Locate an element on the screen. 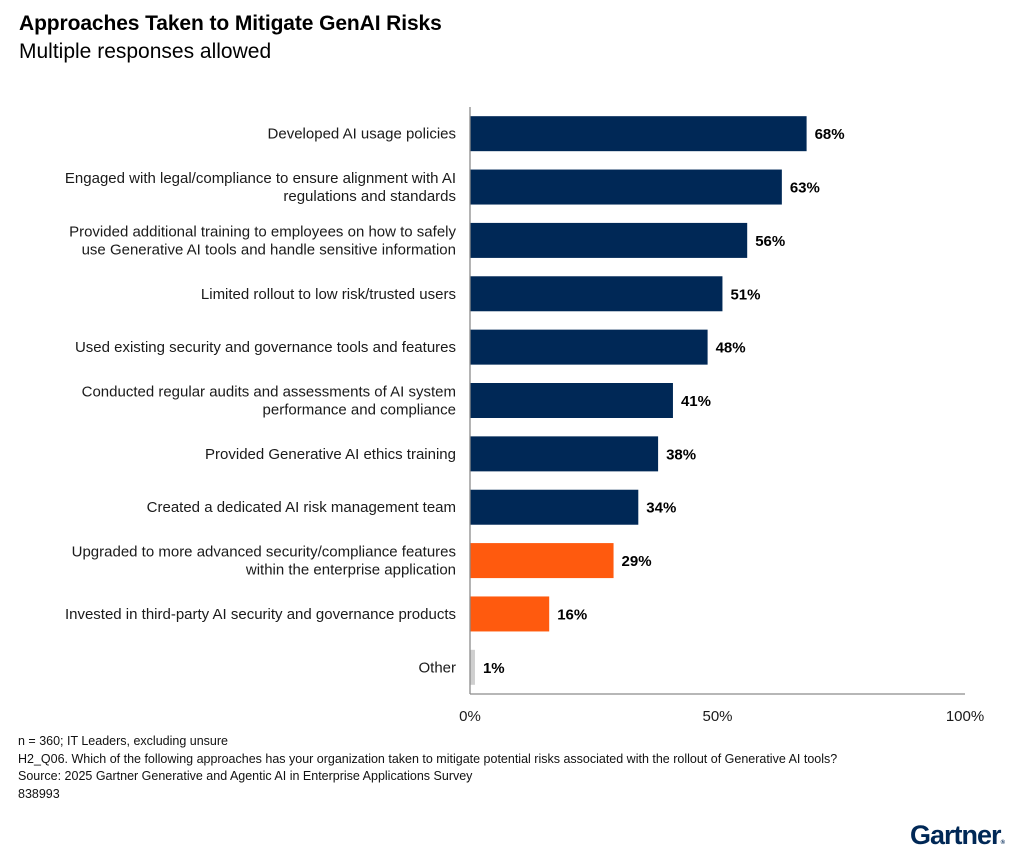 The image size is (1024, 857). category-label: Developed AI usage policies is located at coordinates (362, 134).